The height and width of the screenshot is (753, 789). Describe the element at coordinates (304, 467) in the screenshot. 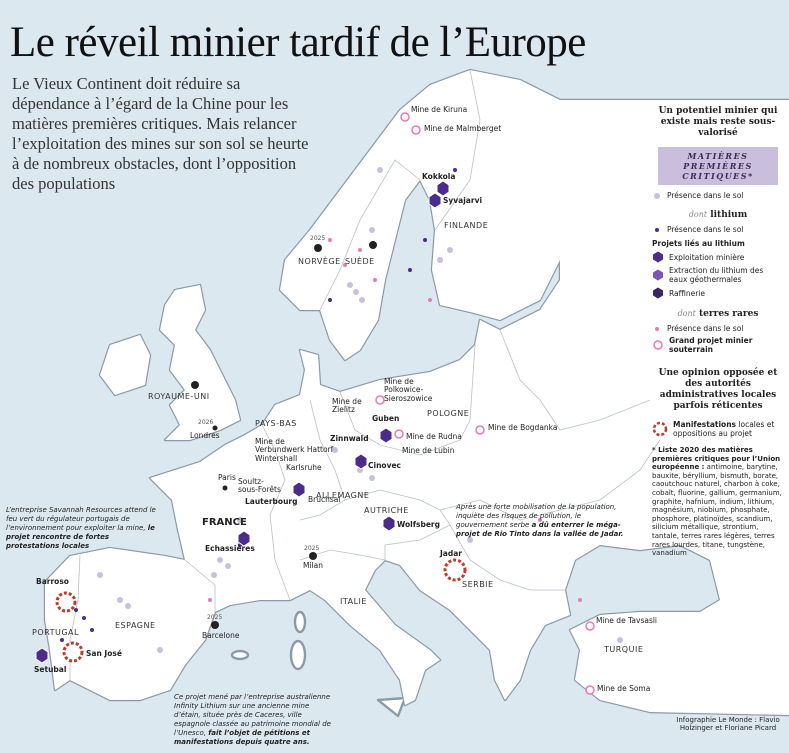

I see `site-label: Karlsruhe` at that location.